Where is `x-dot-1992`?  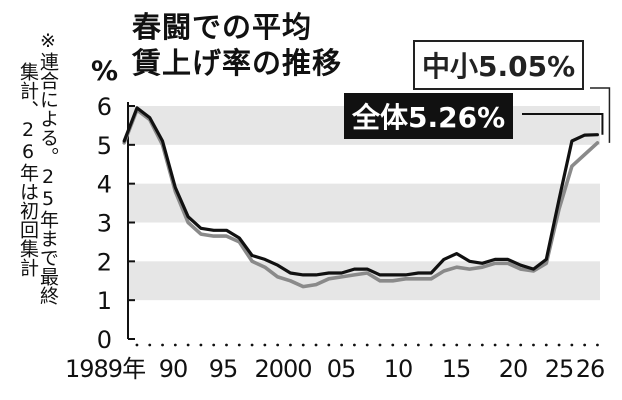 x-dot-1992 is located at coordinates (162, 345).